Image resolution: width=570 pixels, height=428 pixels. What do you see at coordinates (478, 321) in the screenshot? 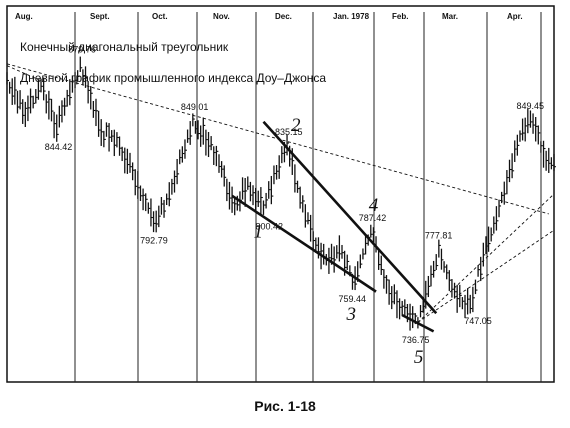
I see `price-label: 747.05` at bounding box center [478, 321].